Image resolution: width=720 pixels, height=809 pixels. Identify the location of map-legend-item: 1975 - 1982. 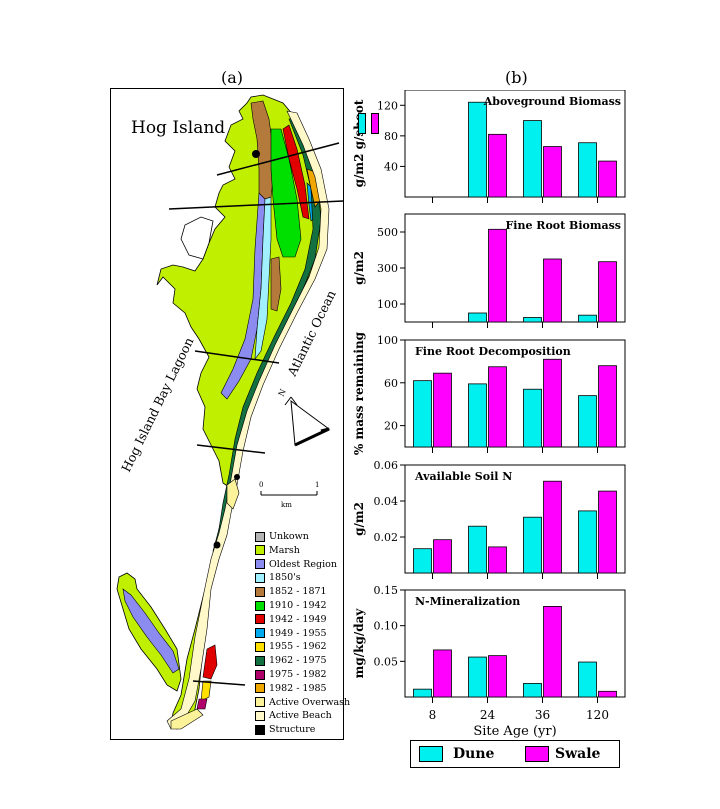
(291, 674).